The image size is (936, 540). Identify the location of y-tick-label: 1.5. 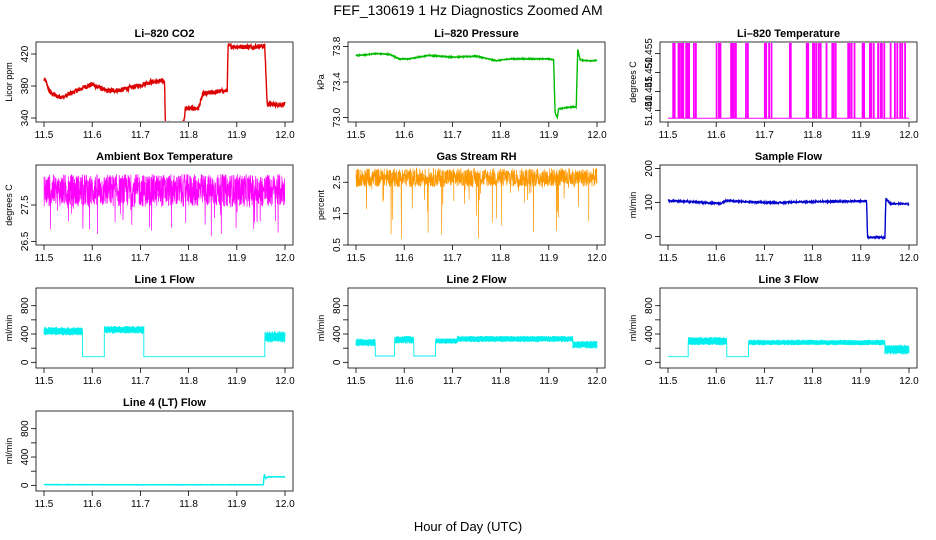
(337, 213).